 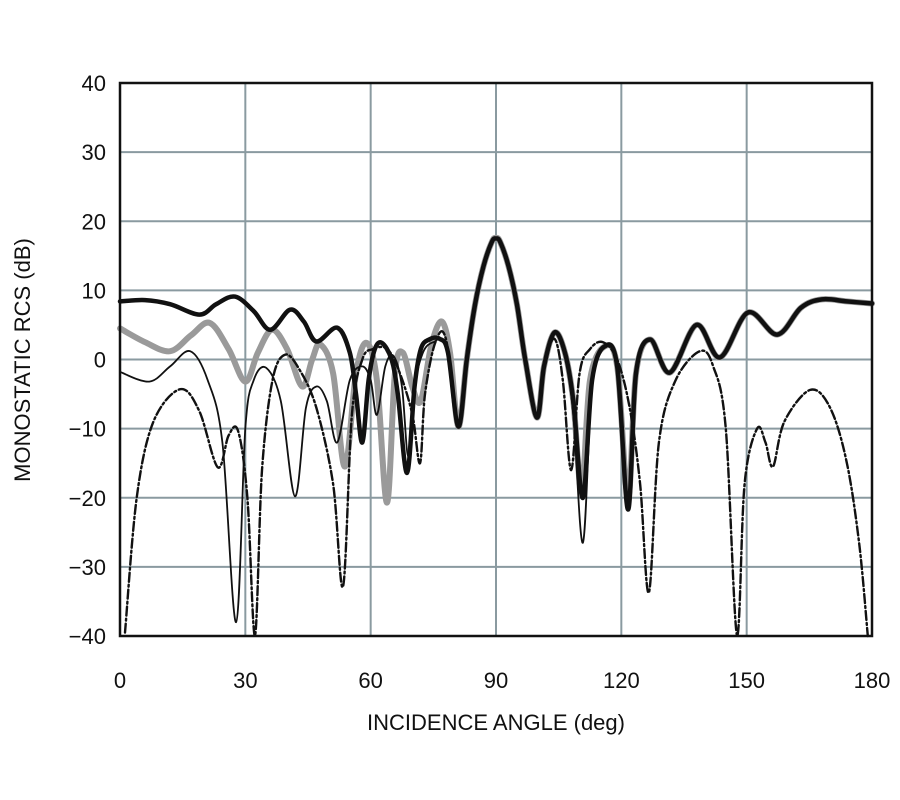 I want to click on x-tick-label: 60, so click(x=370, y=680).